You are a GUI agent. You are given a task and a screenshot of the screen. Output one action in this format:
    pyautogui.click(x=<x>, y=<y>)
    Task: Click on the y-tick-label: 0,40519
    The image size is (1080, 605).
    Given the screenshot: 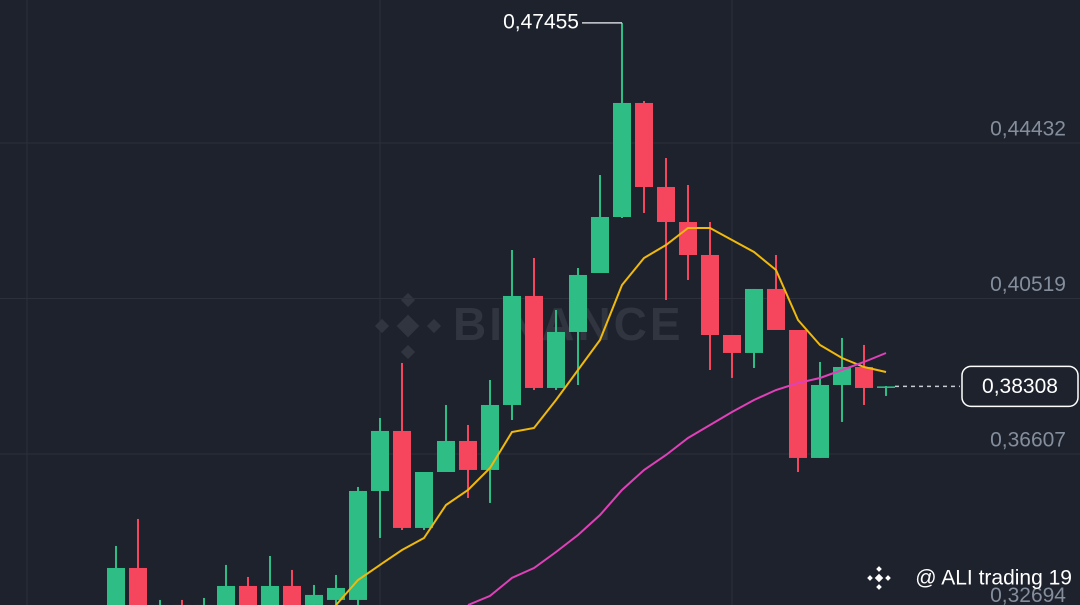 What is the action you would take?
    pyautogui.click(x=1028, y=284)
    